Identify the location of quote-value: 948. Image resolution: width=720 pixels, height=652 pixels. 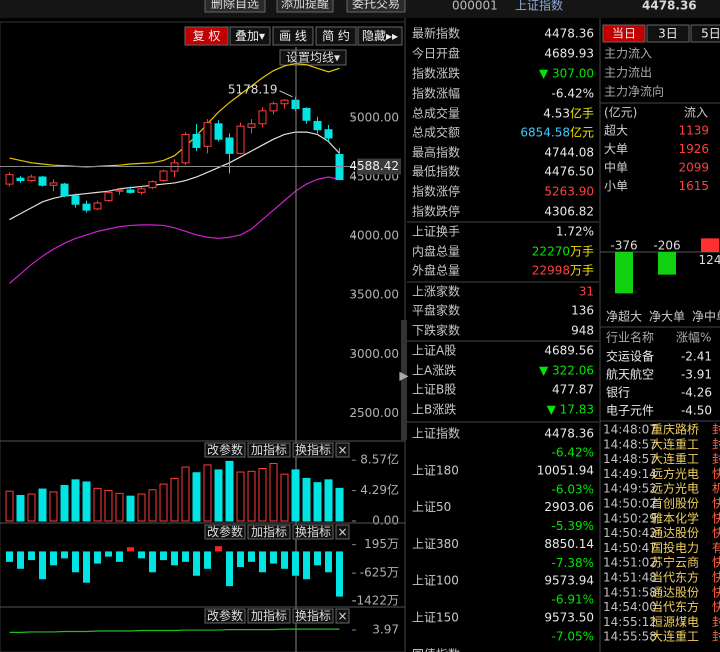
(582, 331).